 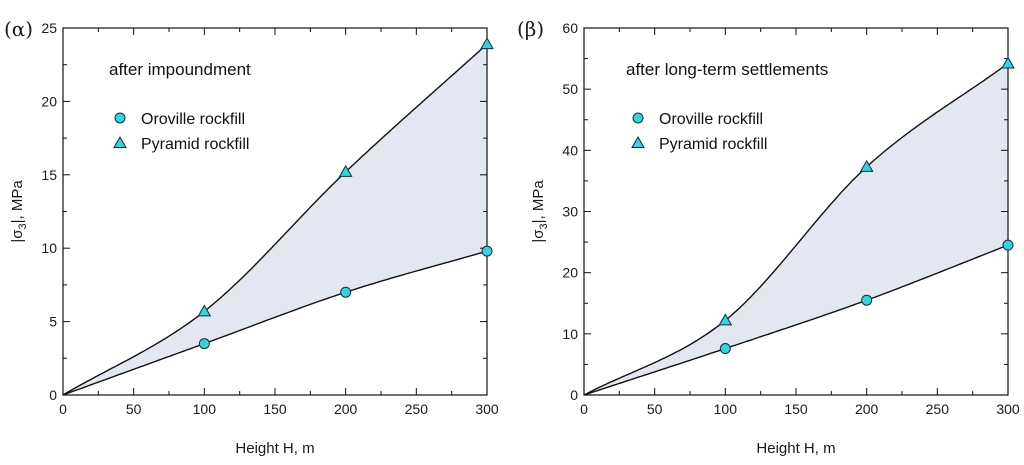 What do you see at coordinates (570, 212) in the screenshot?
I see `y-tick-label: 30` at bounding box center [570, 212].